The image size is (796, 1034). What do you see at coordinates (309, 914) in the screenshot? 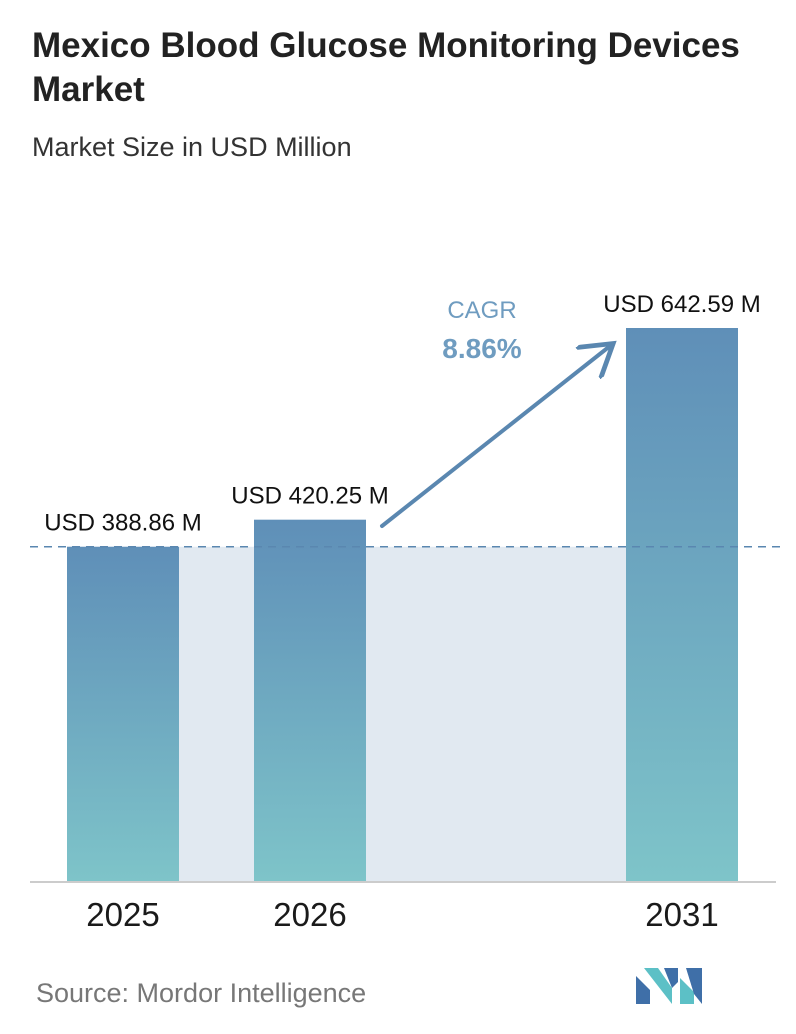
I see `x-tick-label-2026: 2026` at bounding box center [309, 914].